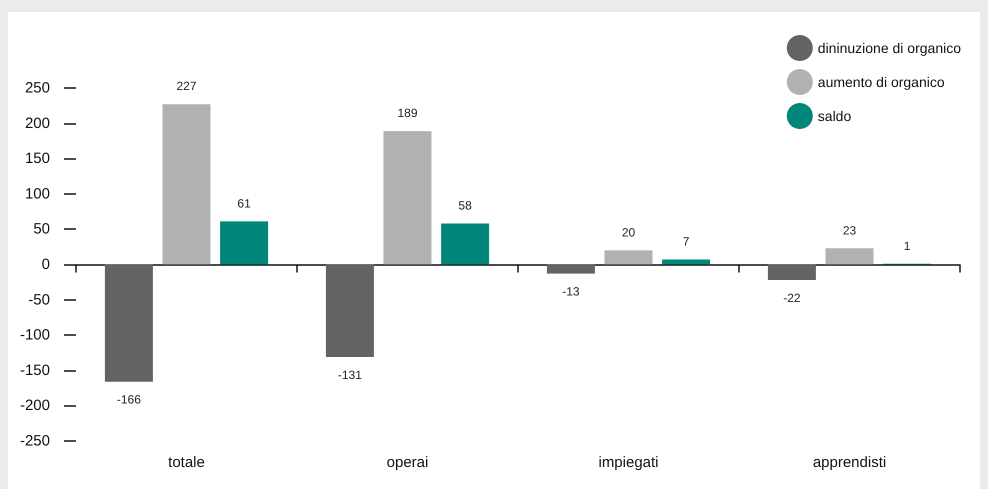  Describe the element at coordinates (46, 264) in the screenshot. I see `y-tick-label: 0` at that location.